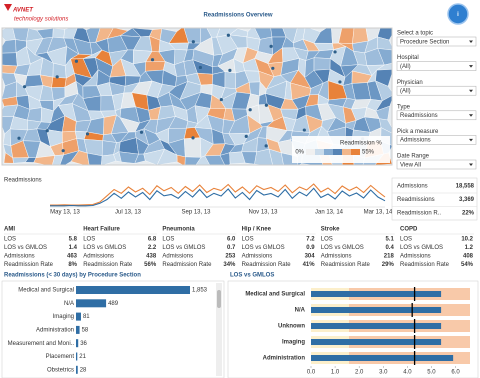 The width and height of the screenshot is (480, 378). I want to click on card-value: 218, so click(389, 257).